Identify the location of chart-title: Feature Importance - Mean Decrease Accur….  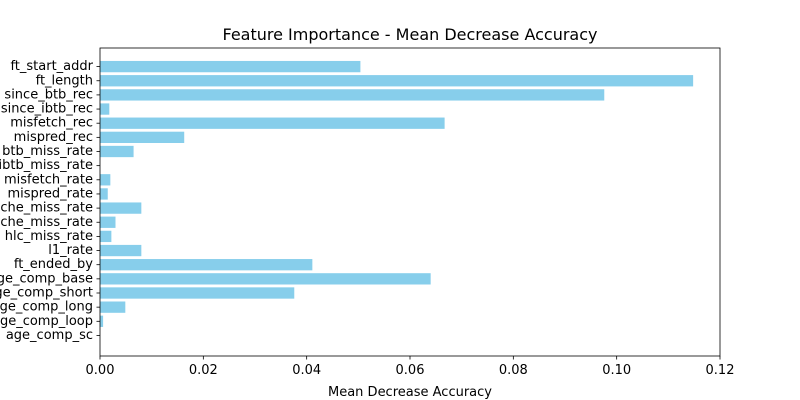
(409, 34).